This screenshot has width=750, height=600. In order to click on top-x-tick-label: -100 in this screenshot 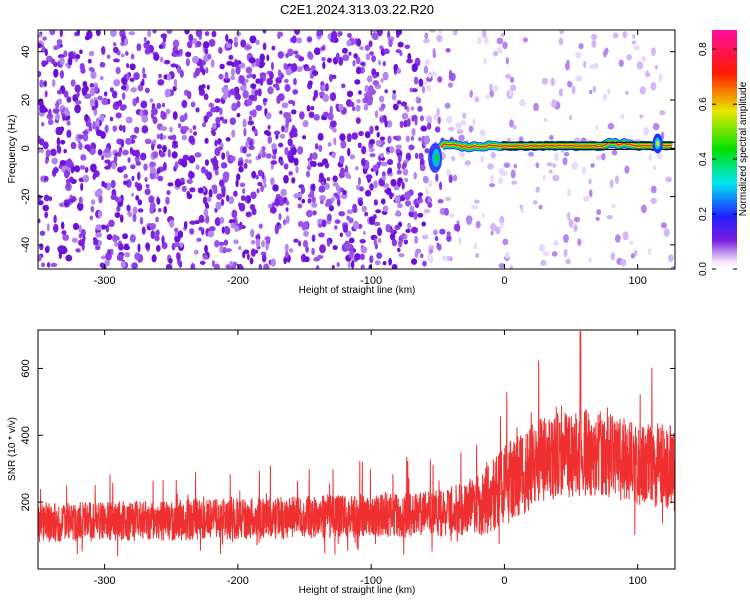, I will do `click(371, 281)`.